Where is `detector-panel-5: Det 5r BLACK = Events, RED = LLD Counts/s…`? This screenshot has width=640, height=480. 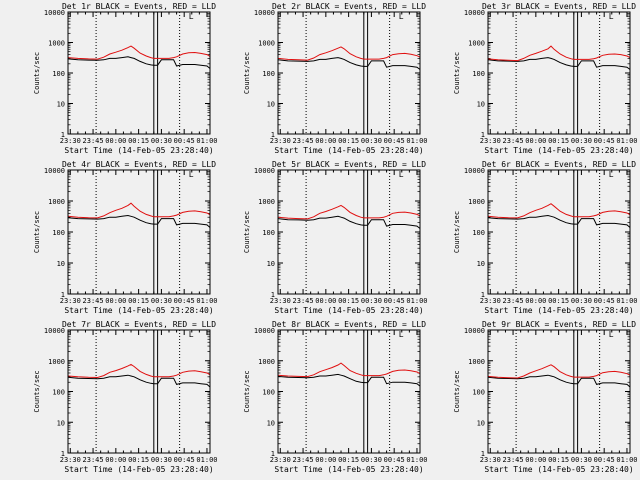
detector-panel-5: Det 5r BLACK = Events, RED = LLD Counts/s… is located at coordinates (335, 237).